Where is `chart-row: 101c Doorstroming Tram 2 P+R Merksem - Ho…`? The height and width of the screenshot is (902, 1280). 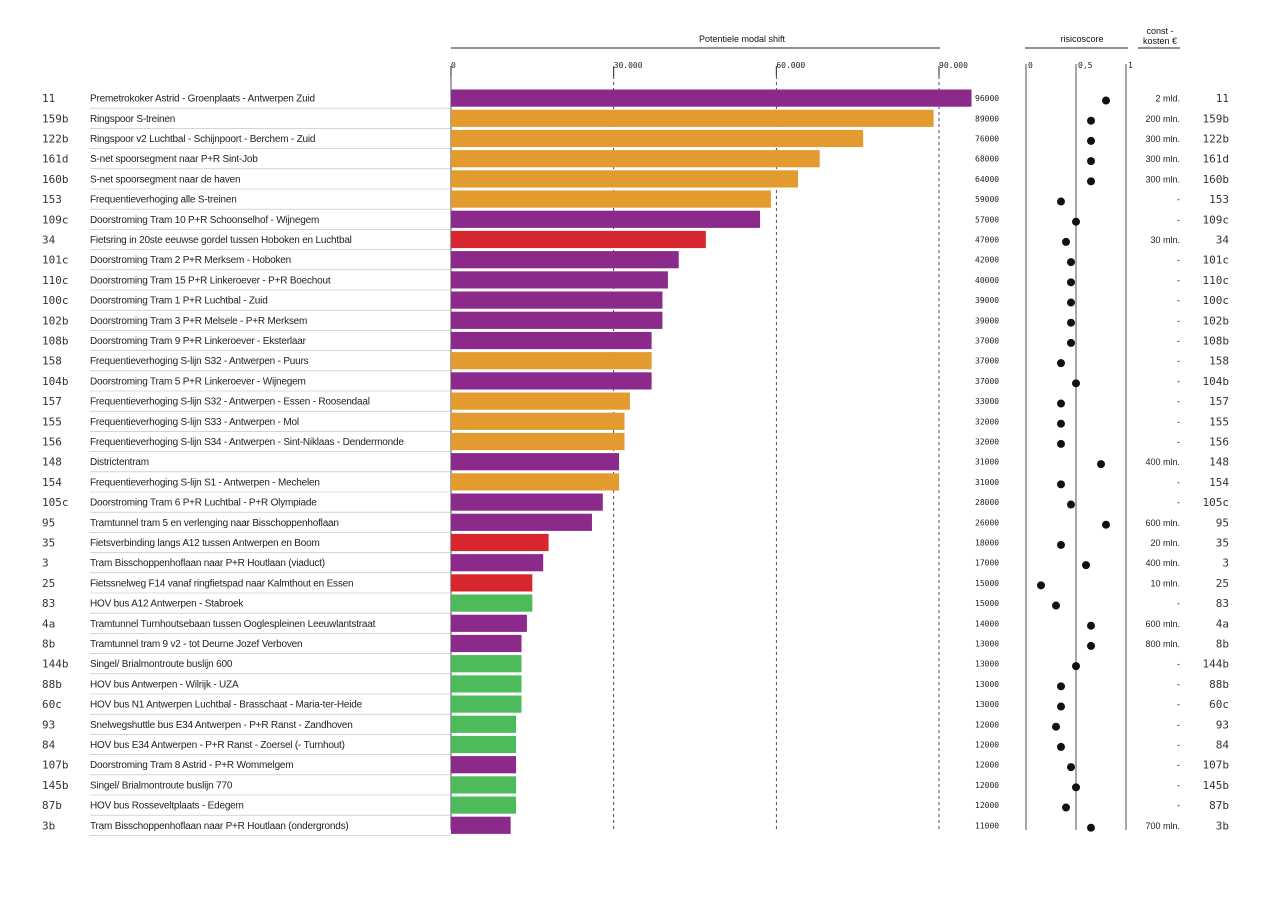 chart-row: 101c Doorstroming Tram 2 P+R Merksem - Ho… is located at coordinates (635, 261).